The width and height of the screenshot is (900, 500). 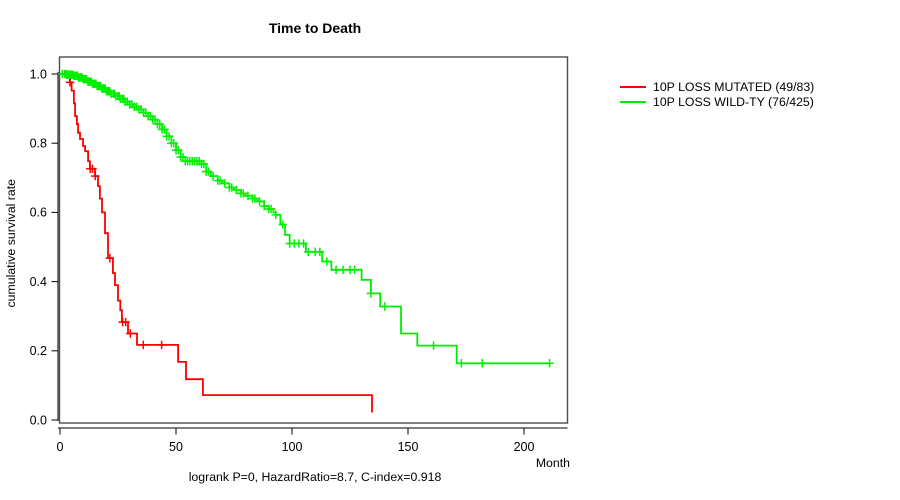 I want to click on legend-label-wildtype: 10P LOSS WILD-TY (76/425), so click(x=733, y=101).